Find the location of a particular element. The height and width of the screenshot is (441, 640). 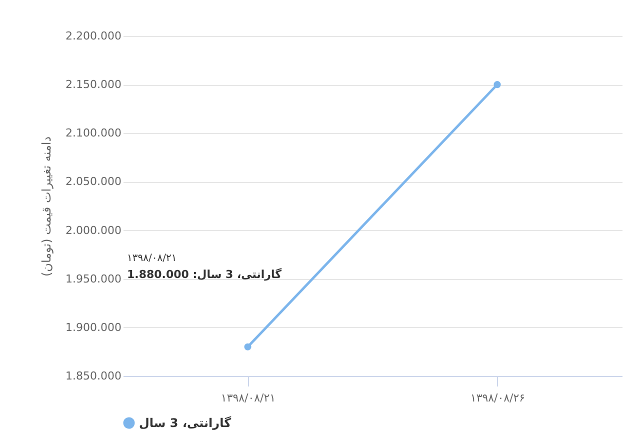

y-axis-title: دامنه تغییرات قیمت (تومان) is located at coordinates (47, 206).